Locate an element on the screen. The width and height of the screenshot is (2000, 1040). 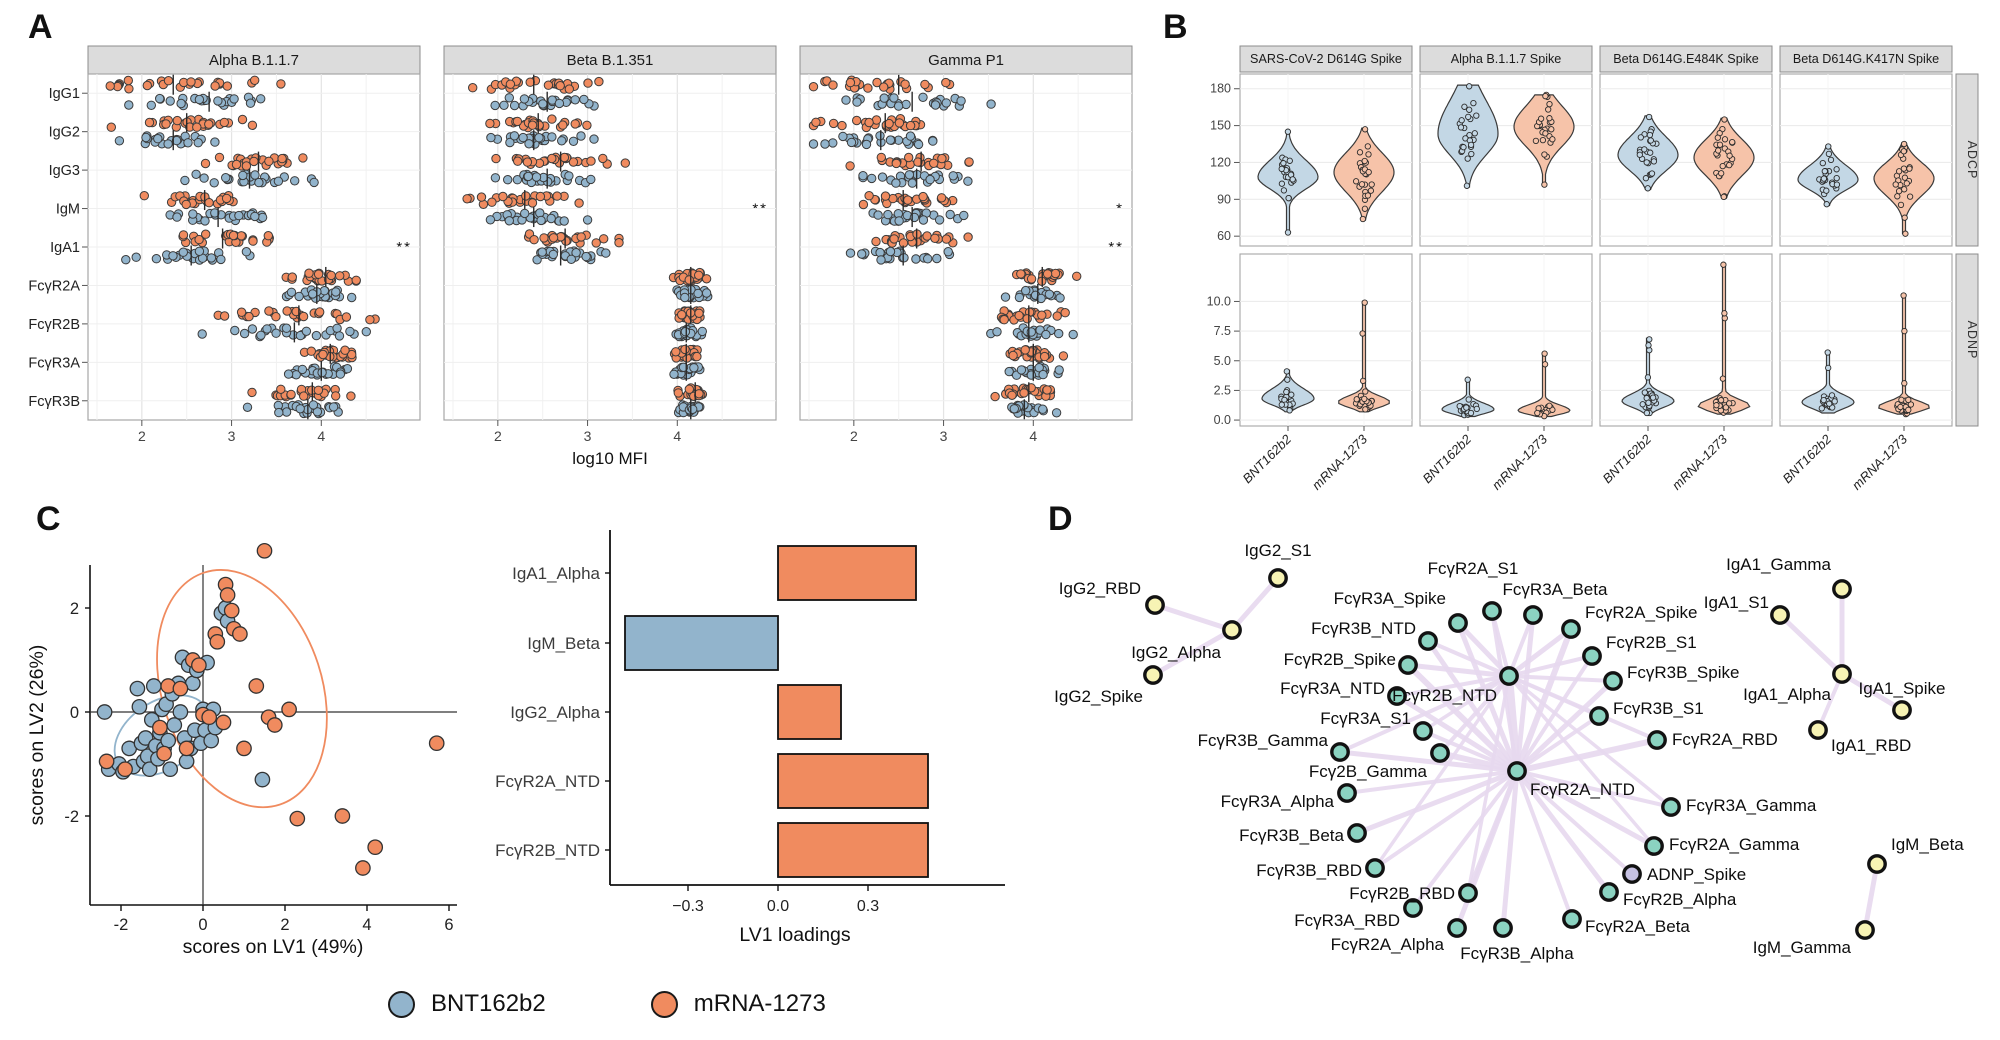
row-facet-title: ADCP is located at coordinates (1972, 160).